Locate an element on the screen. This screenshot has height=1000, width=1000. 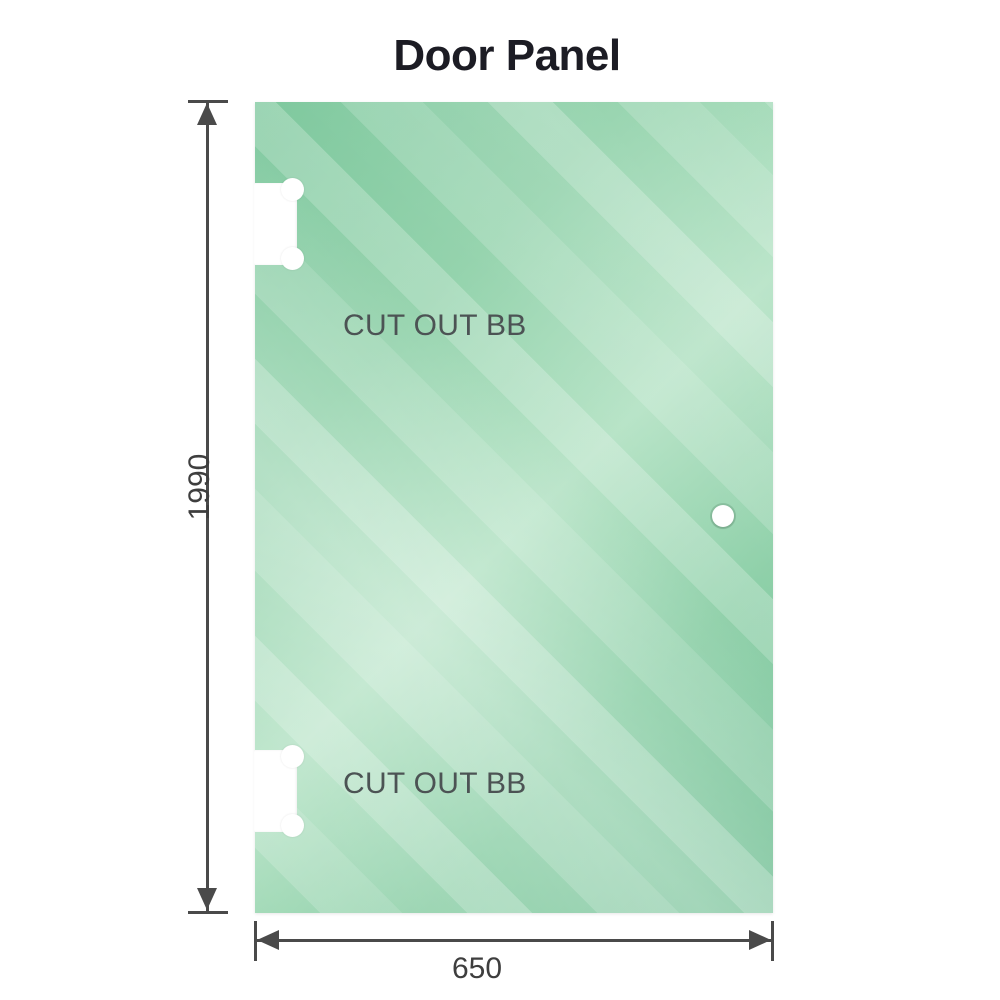
width-dimension-line is located at coordinates (514, 940).